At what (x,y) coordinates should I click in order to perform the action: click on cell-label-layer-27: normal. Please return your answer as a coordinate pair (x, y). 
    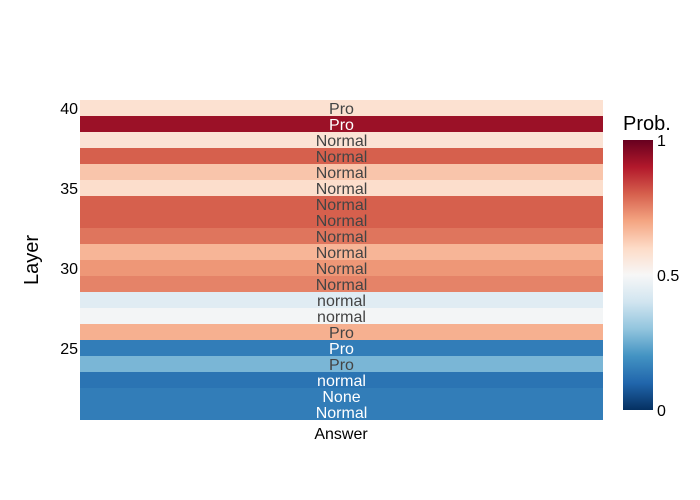
    Looking at the image, I should click on (341, 317).